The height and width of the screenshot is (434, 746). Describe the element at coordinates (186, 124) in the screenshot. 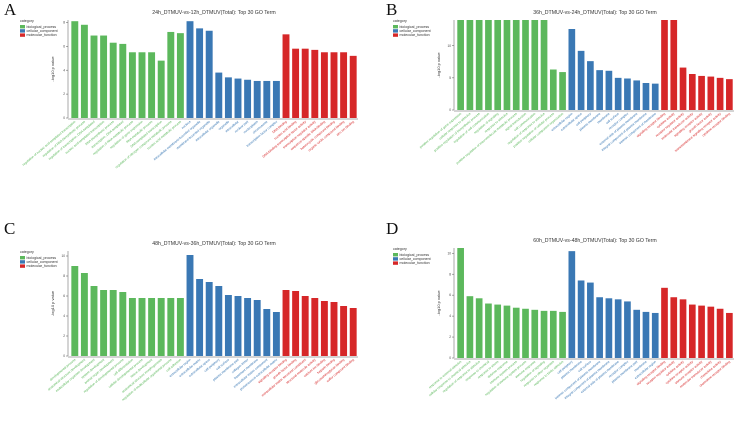

I see `x-tick-label: nucleus` at that location.